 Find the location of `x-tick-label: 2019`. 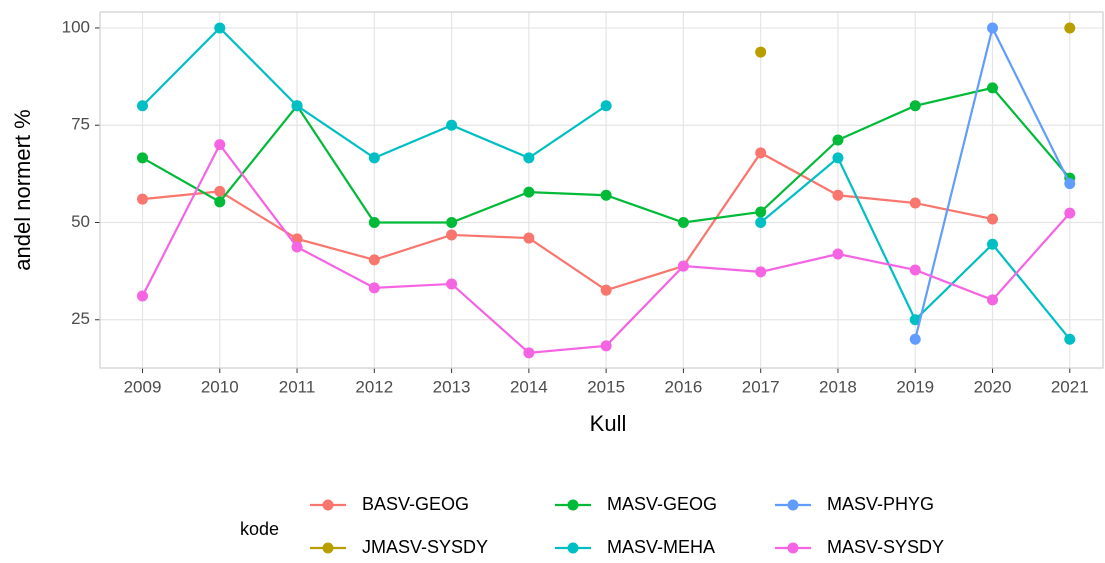

x-tick-label: 2019 is located at coordinates (915, 386).